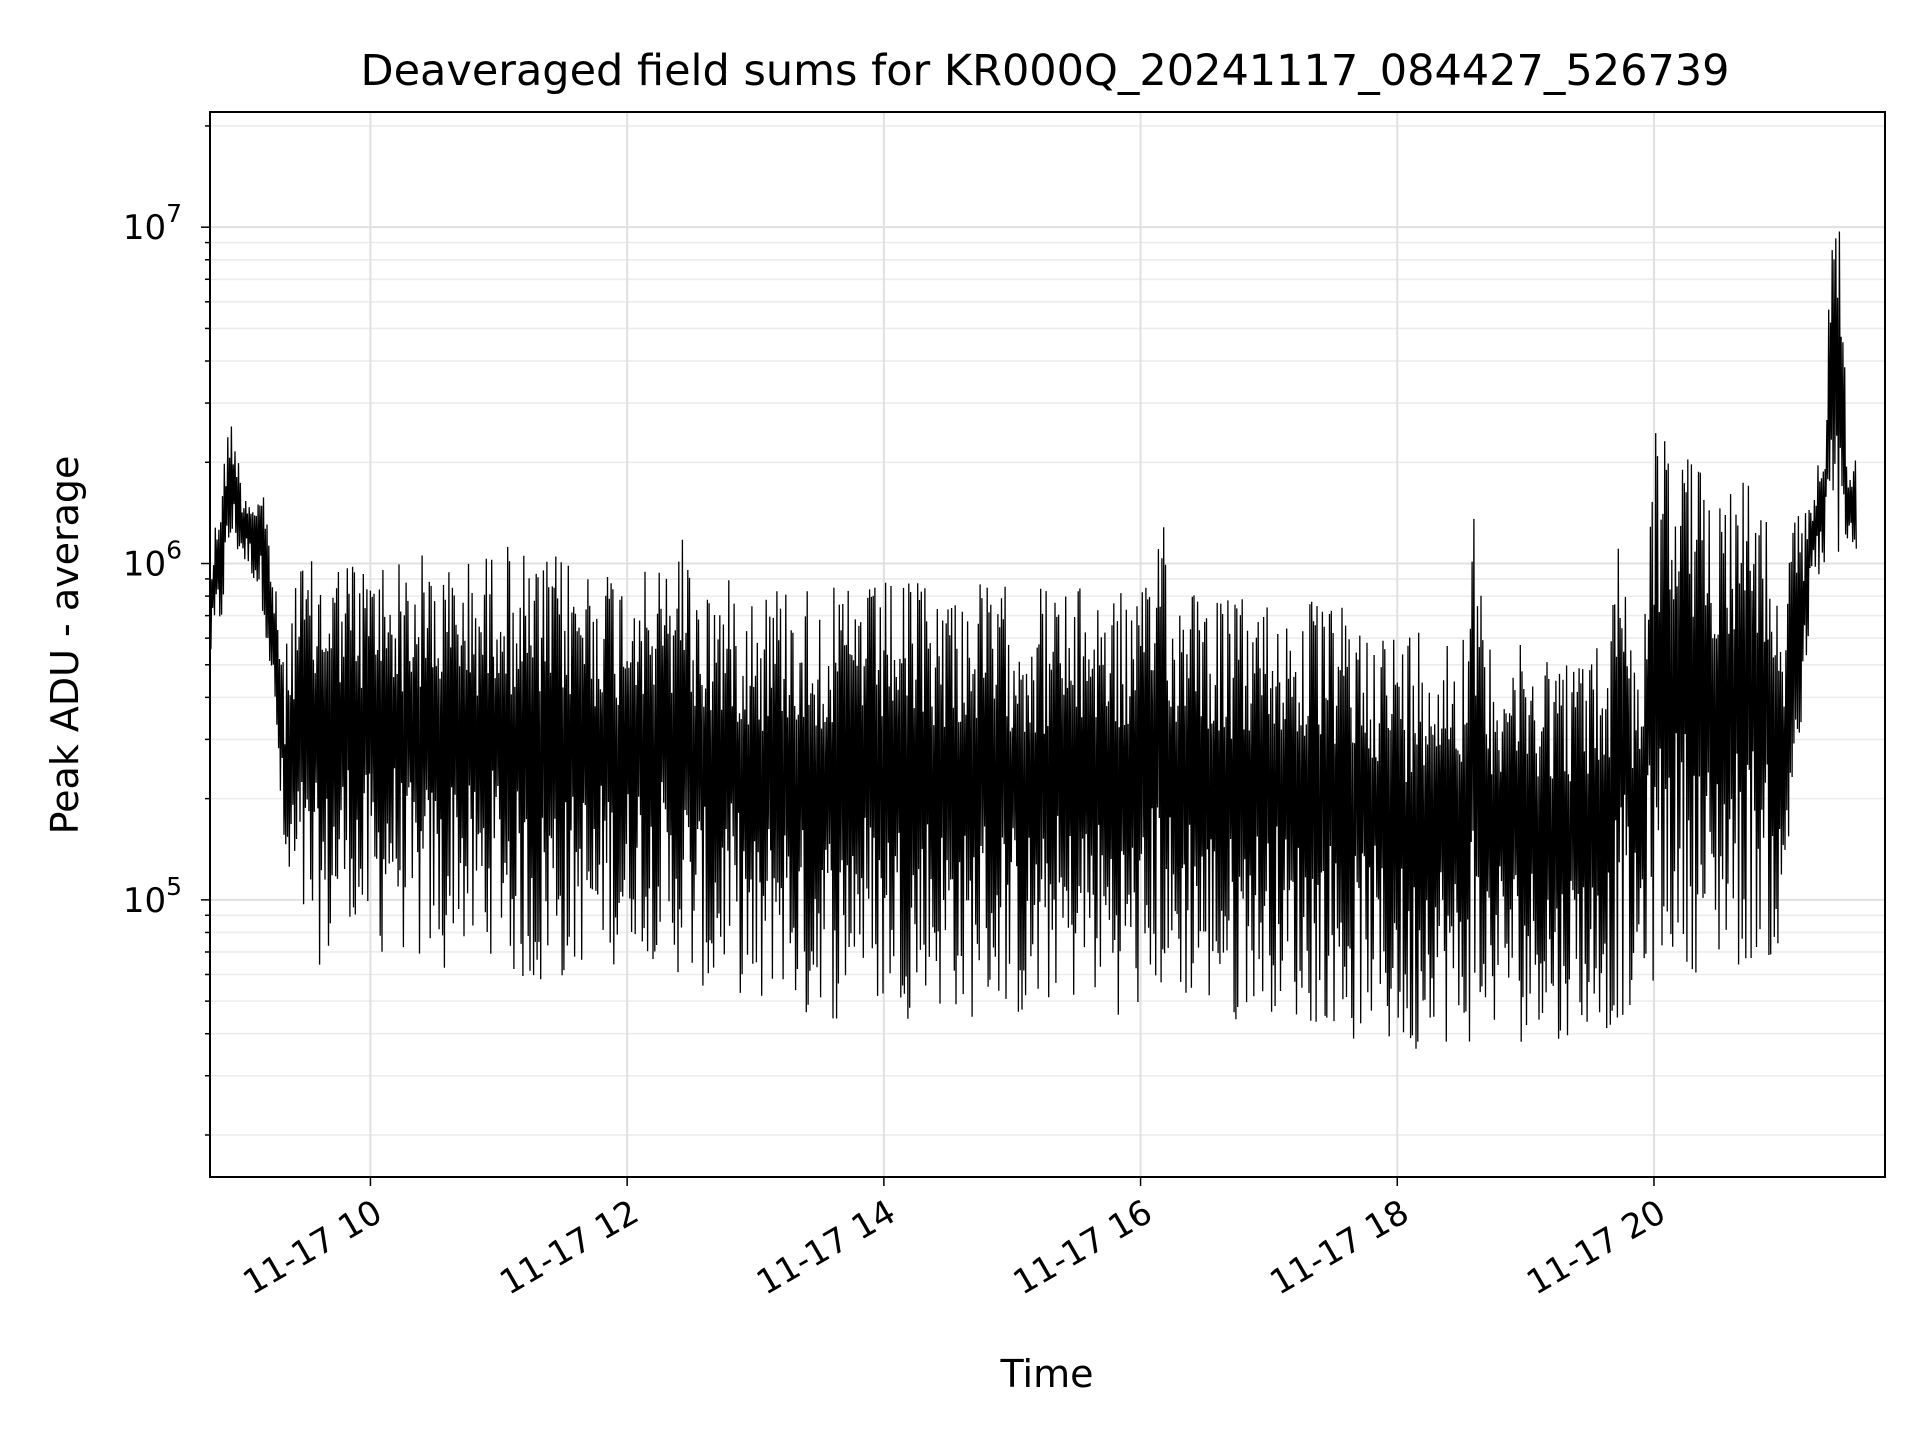  What do you see at coordinates (174, 213) in the screenshot?
I see `y-tick-exponent: 7` at bounding box center [174, 213].